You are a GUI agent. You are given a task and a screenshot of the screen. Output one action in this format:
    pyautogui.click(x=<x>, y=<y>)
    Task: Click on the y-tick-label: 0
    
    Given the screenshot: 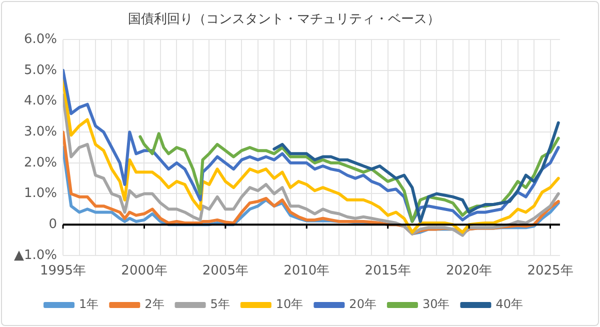 What is the action you would take?
    pyautogui.click(x=53, y=224)
    